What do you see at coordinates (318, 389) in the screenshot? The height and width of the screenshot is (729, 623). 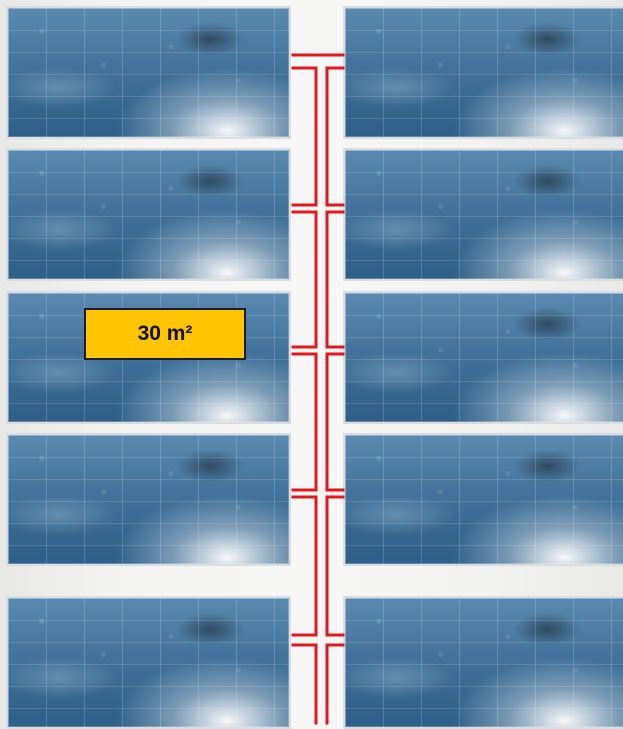 I see `connector-group` at bounding box center [318, 389].